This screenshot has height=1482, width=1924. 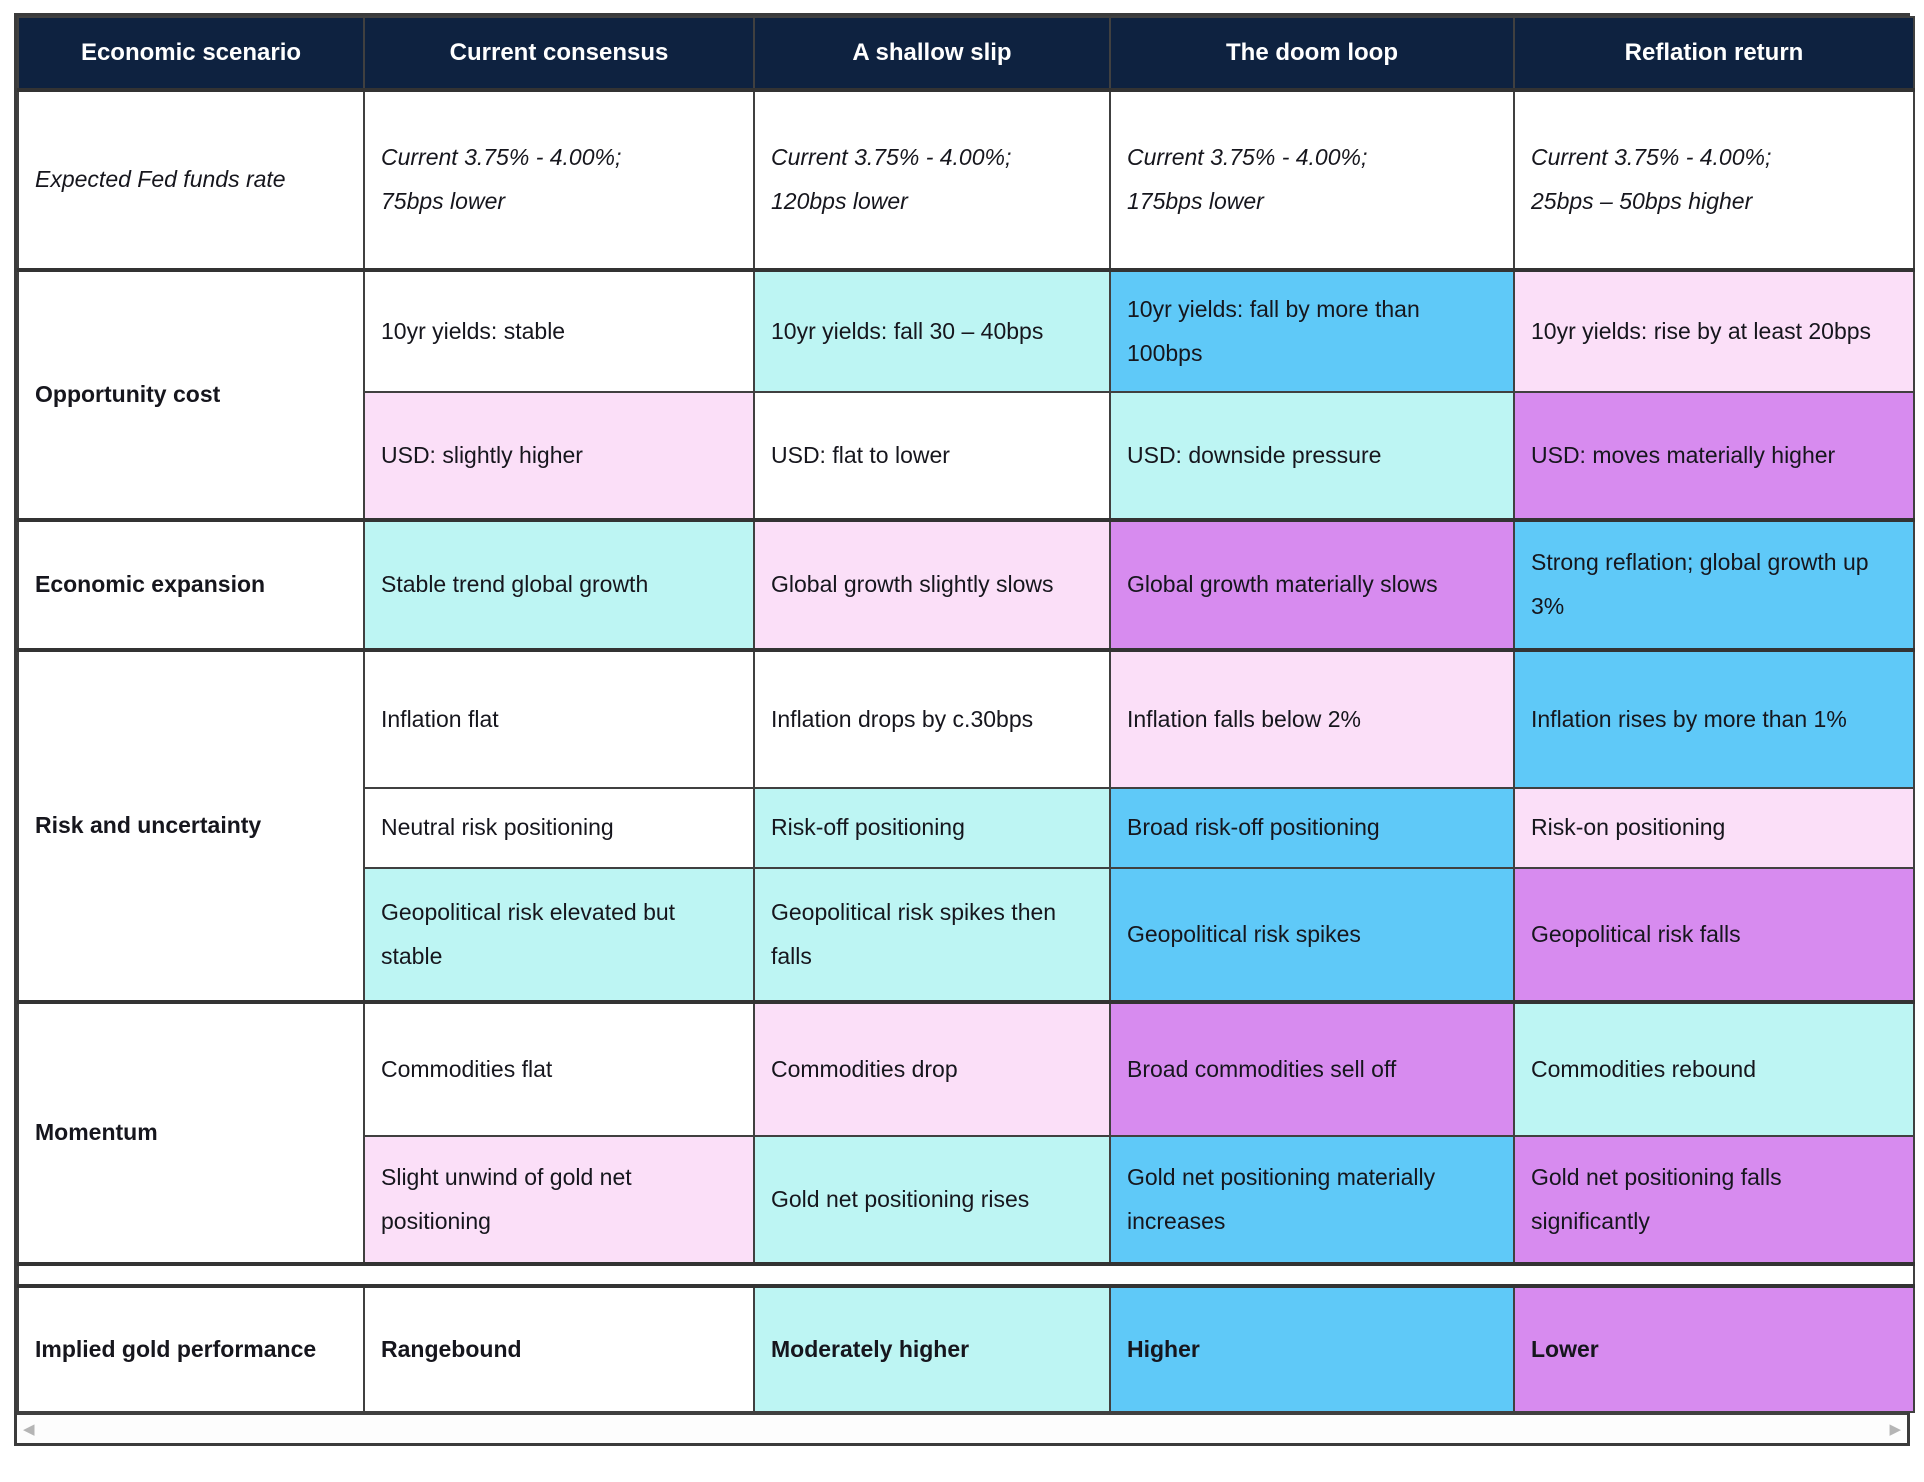 I want to click on column-header-reflation-return: Reflation return, so click(x=1714, y=54).